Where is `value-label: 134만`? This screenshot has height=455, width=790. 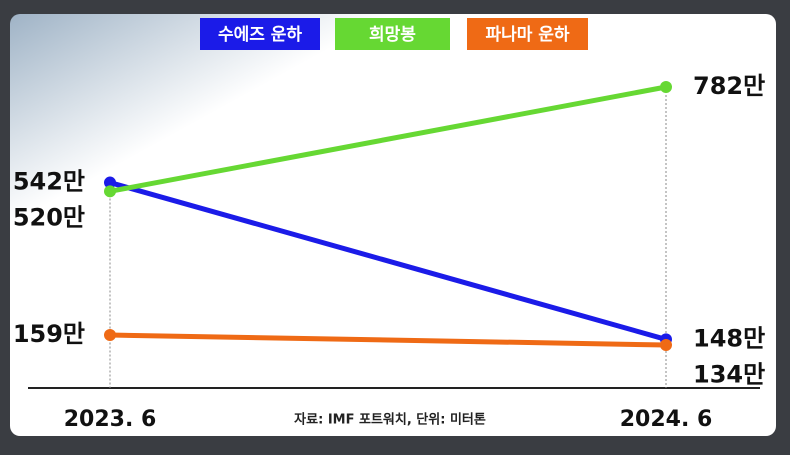 value-label: 134만 is located at coordinates (729, 374).